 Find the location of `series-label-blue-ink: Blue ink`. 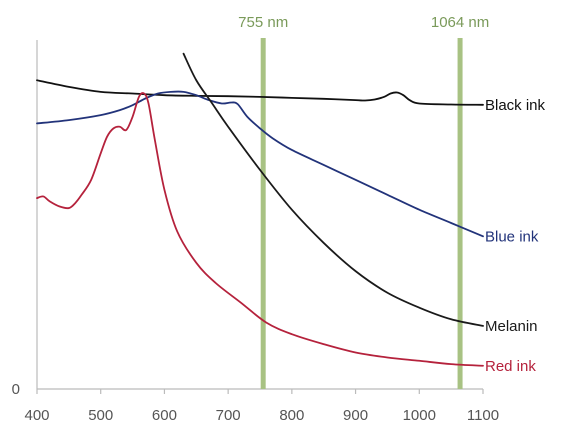

series-label-blue-ink: Blue ink is located at coordinates (512, 236).